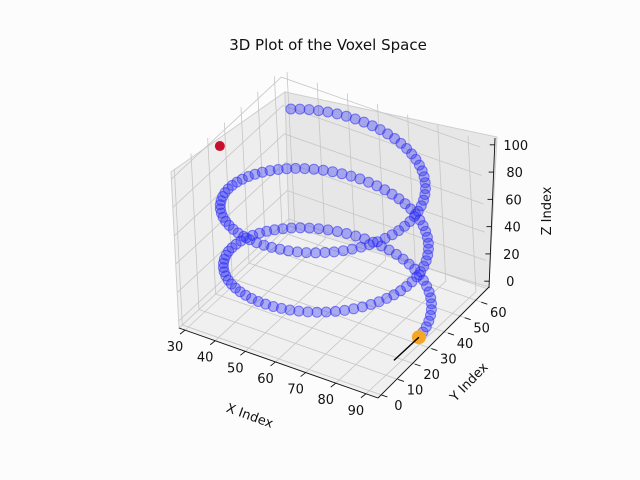 This screenshot has height=480, width=640. What do you see at coordinates (328, 45) in the screenshot?
I see `chart-title: 3D Plot of the Voxel Space` at bounding box center [328, 45].